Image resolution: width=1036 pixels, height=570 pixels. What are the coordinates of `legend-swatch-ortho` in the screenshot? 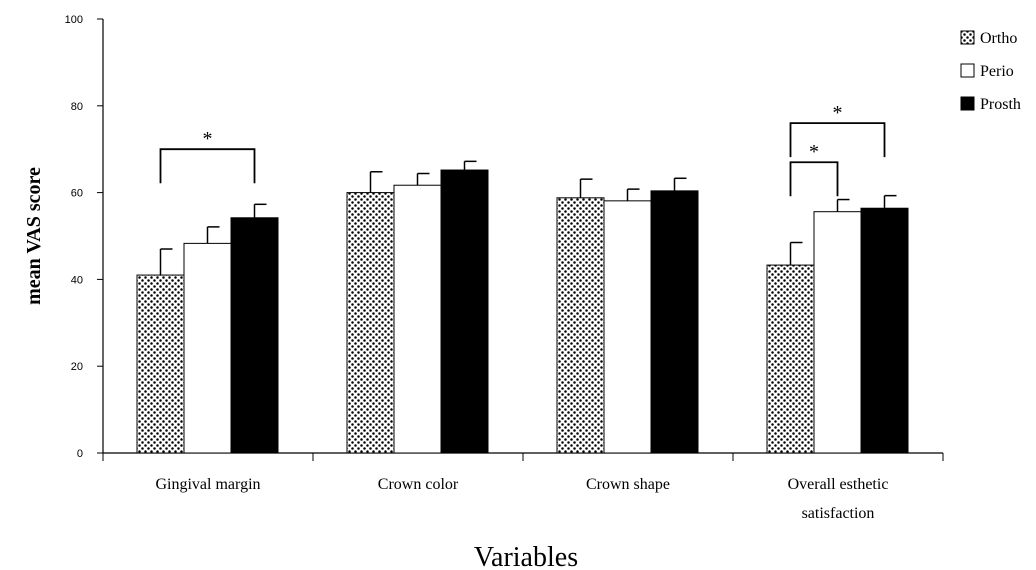 It's located at (967, 37).